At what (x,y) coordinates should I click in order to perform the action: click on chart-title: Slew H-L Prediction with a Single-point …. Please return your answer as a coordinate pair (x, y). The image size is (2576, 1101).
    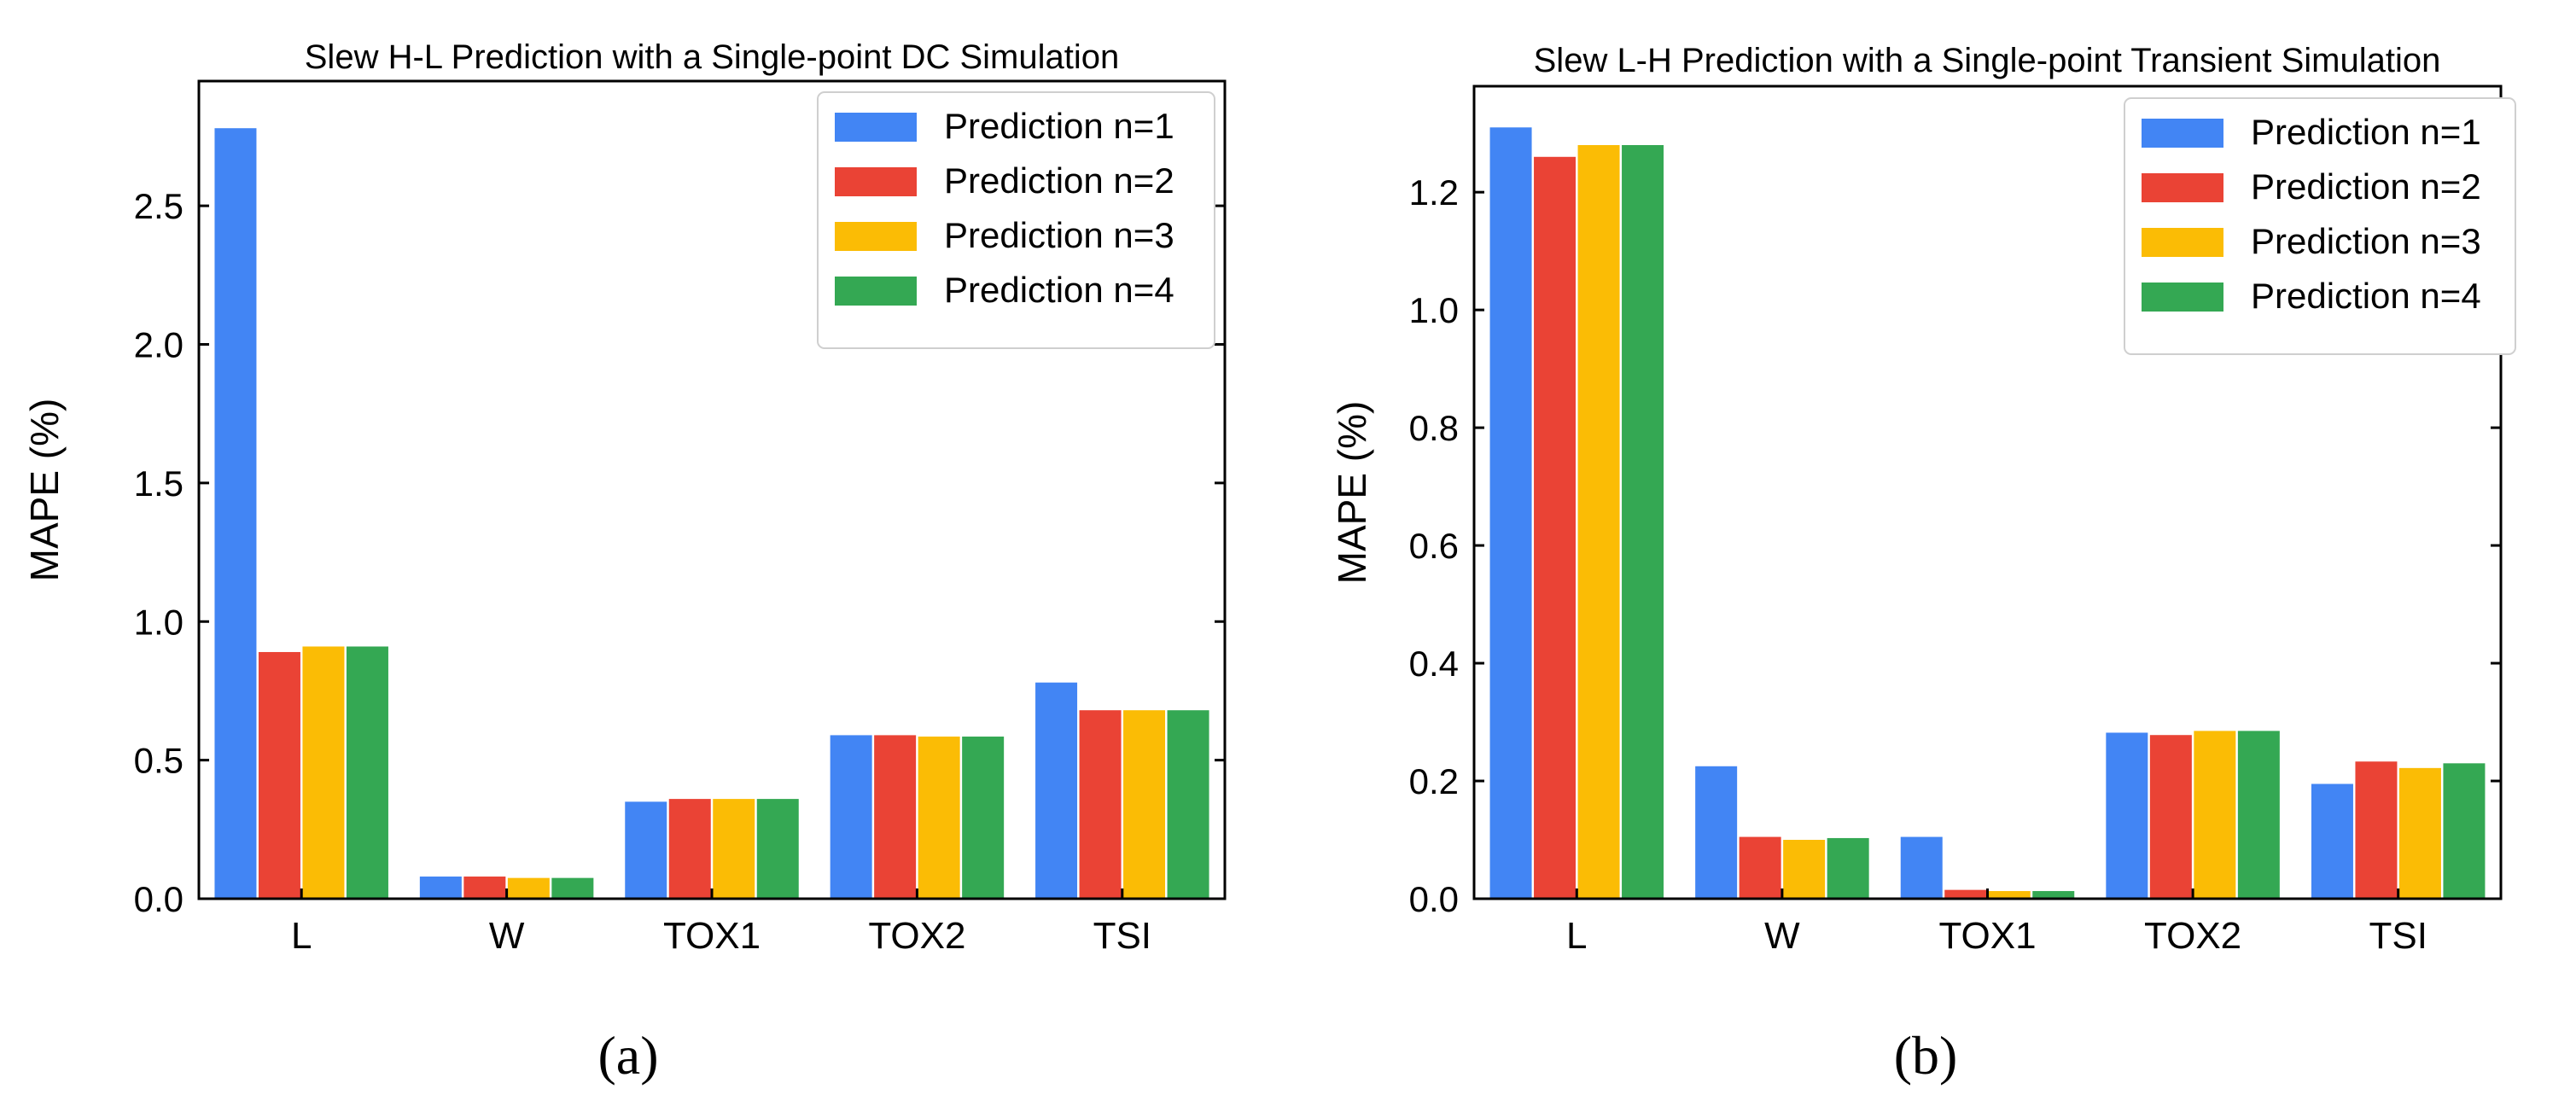
    Looking at the image, I should click on (712, 57).